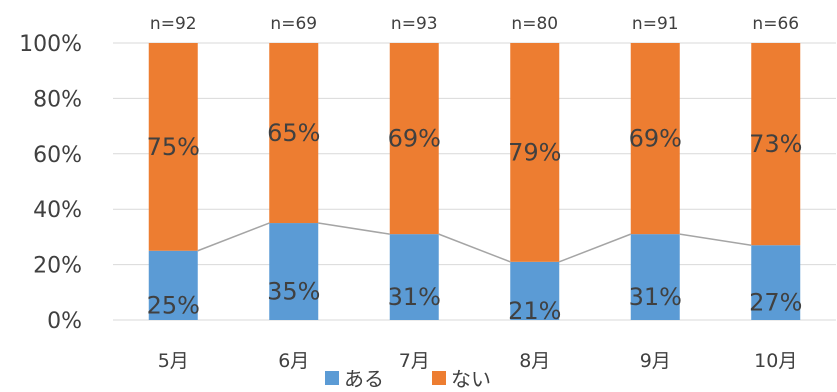  What do you see at coordinates (775, 303) in the screenshot?
I see `data-label-aru: 27%` at bounding box center [775, 303].